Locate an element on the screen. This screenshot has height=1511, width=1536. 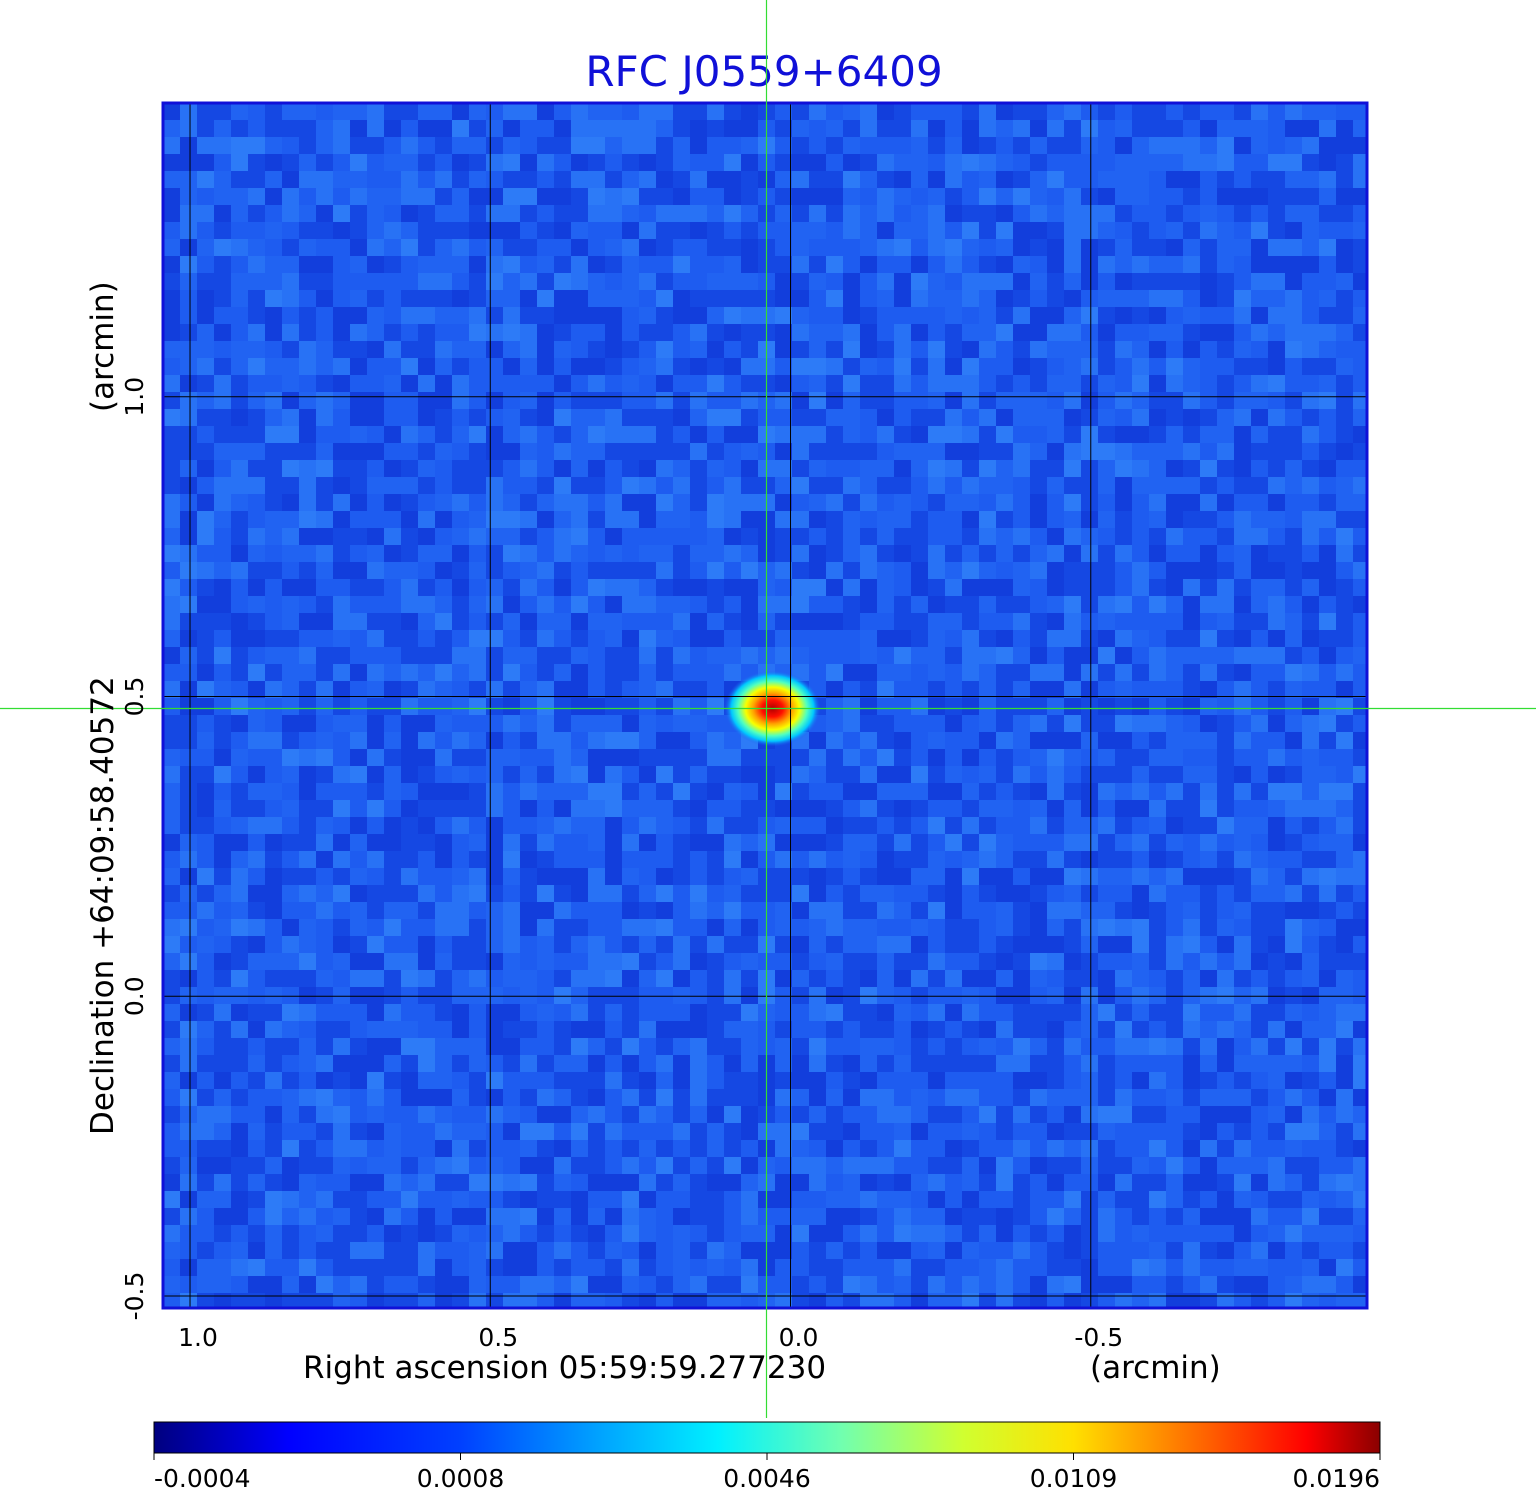
colorbar-tick-label-2: 0.0046 is located at coordinates (766, 1478).